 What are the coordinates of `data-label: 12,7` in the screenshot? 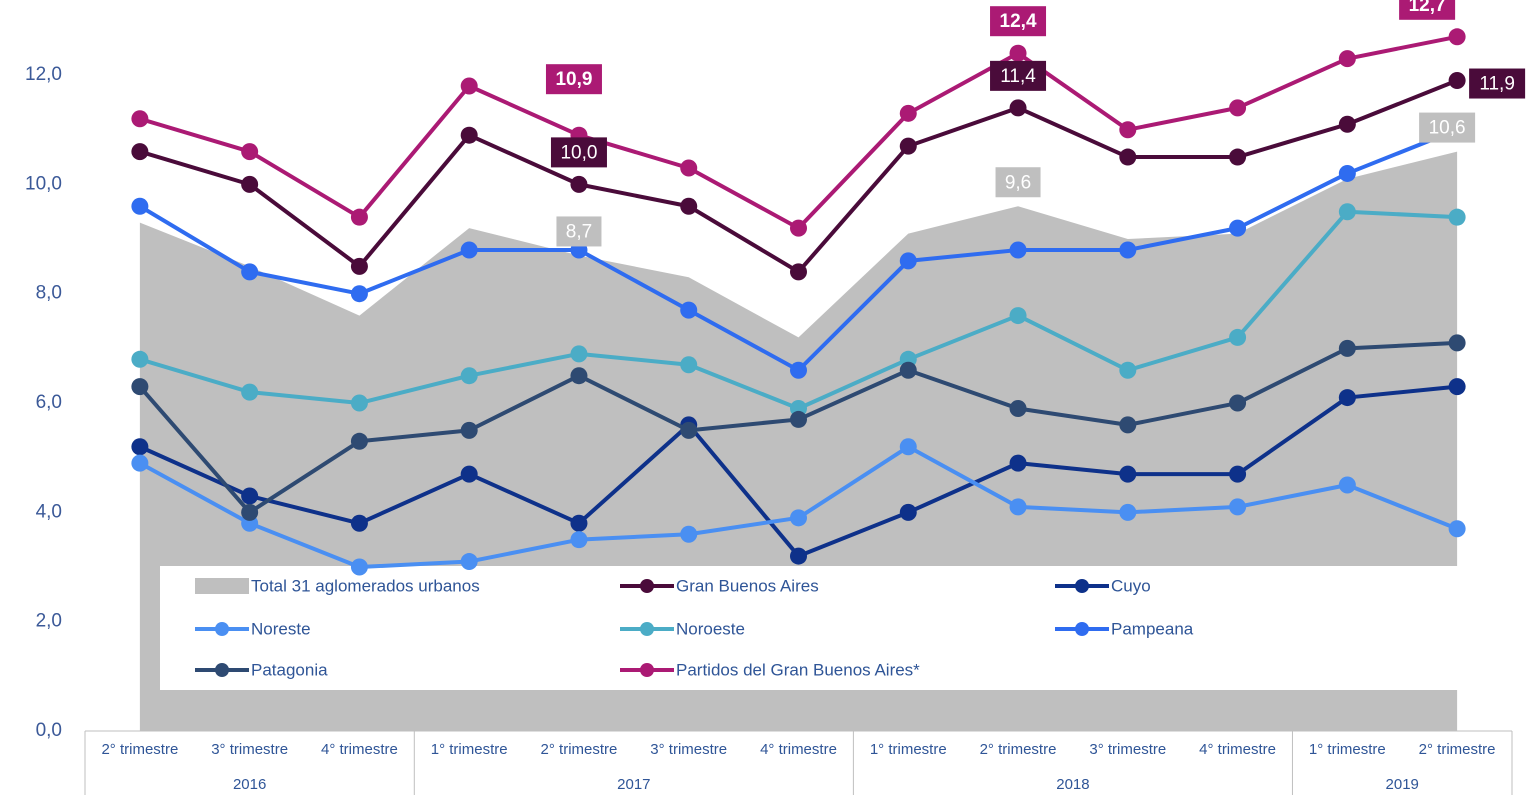 It's located at (1427, 8).